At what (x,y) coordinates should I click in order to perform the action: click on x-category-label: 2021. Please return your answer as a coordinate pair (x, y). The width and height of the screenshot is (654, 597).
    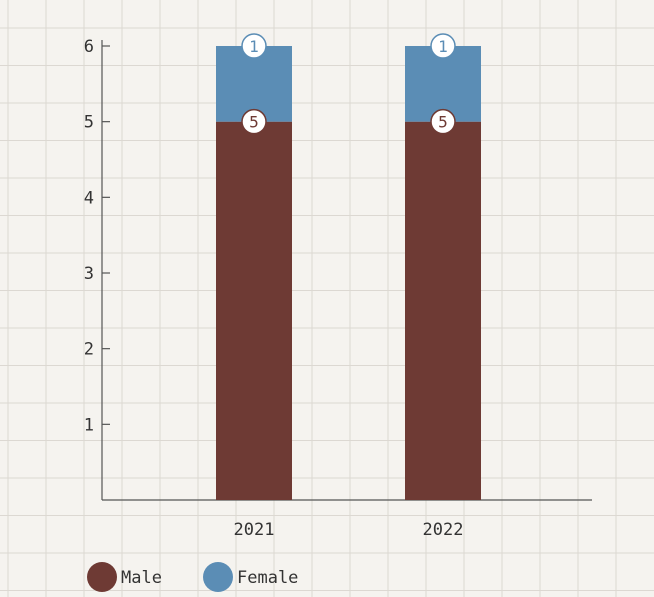
    Looking at the image, I should click on (254, 530).